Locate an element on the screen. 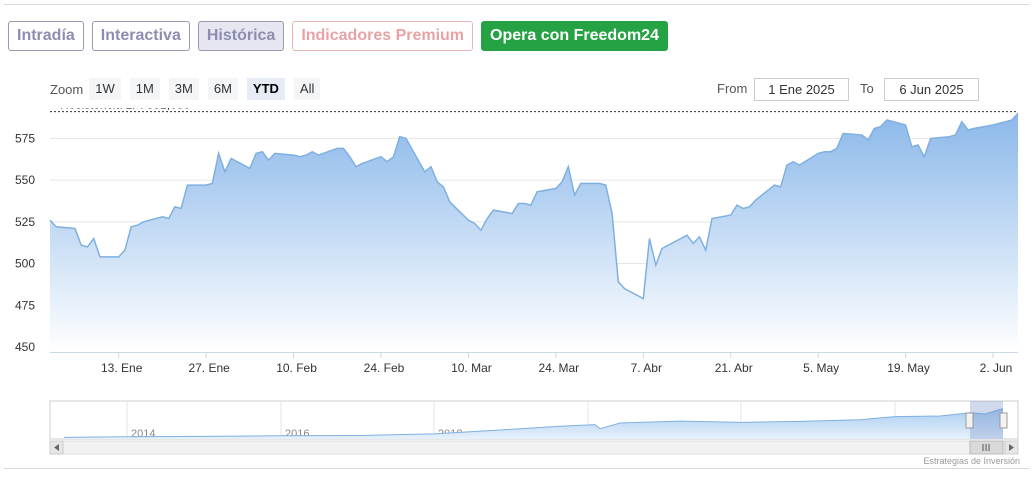 This screenshot has height=478, width=1036. opera-freedom24-button: Opera con Freedom24 is located at coordinates (574, 36).